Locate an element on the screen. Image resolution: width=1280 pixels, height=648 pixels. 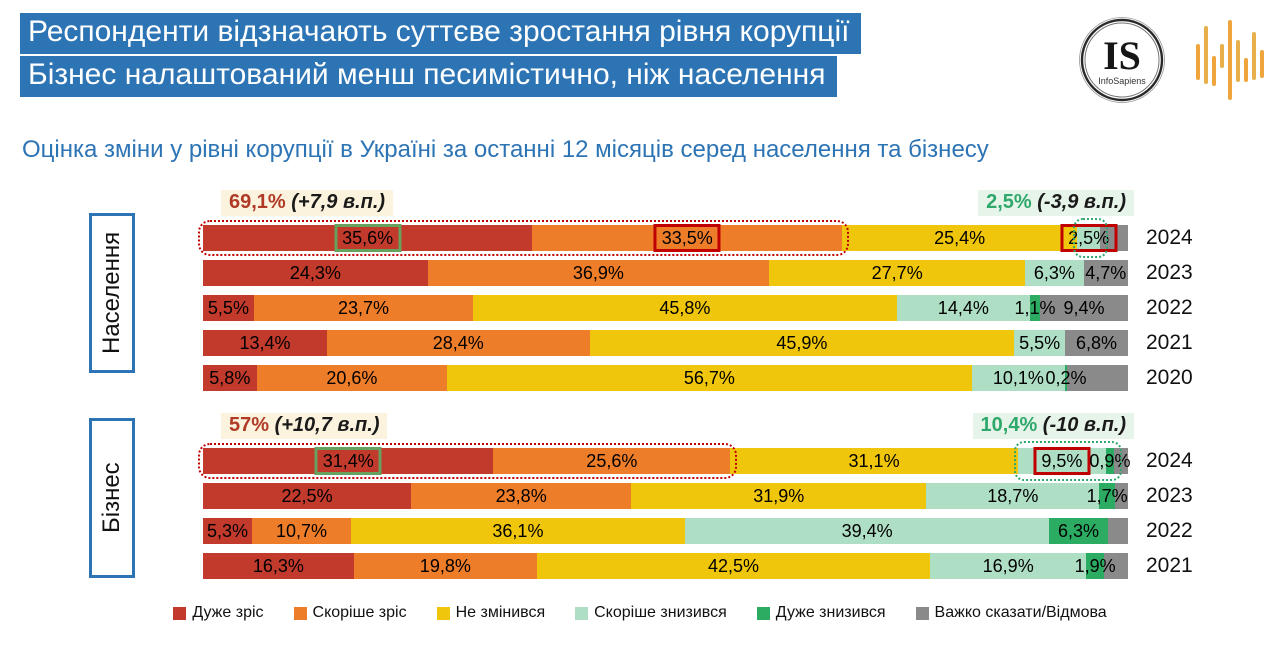
fall-annotation: 10,4% (-10 в.п.) is located at coordinates (1053, 426).